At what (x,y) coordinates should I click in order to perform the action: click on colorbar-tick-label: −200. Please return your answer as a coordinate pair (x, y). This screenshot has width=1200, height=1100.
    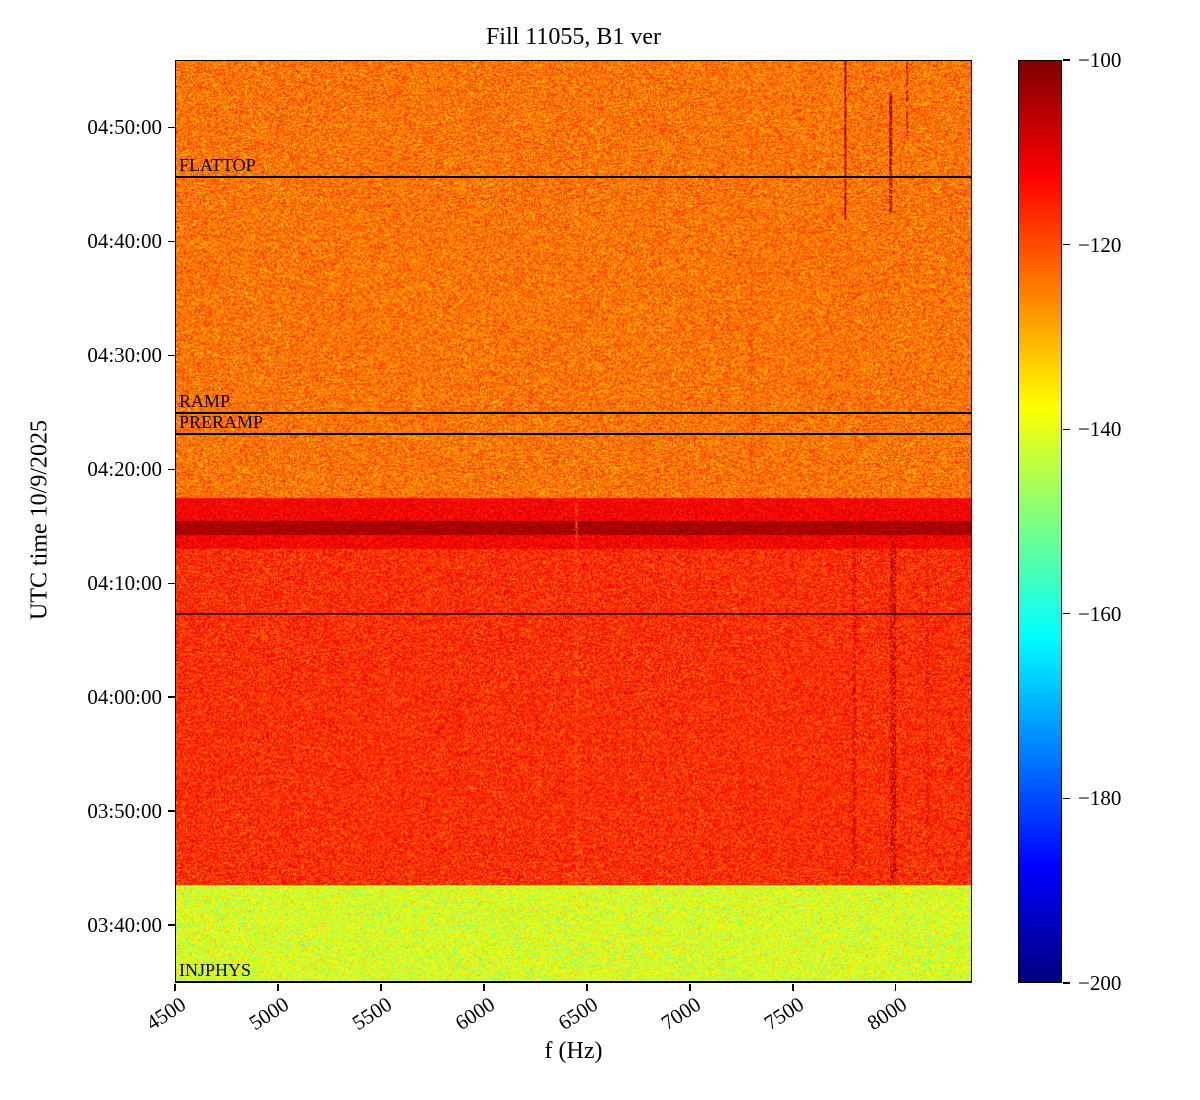
    Looking at the image, I should click on (1100, 983).